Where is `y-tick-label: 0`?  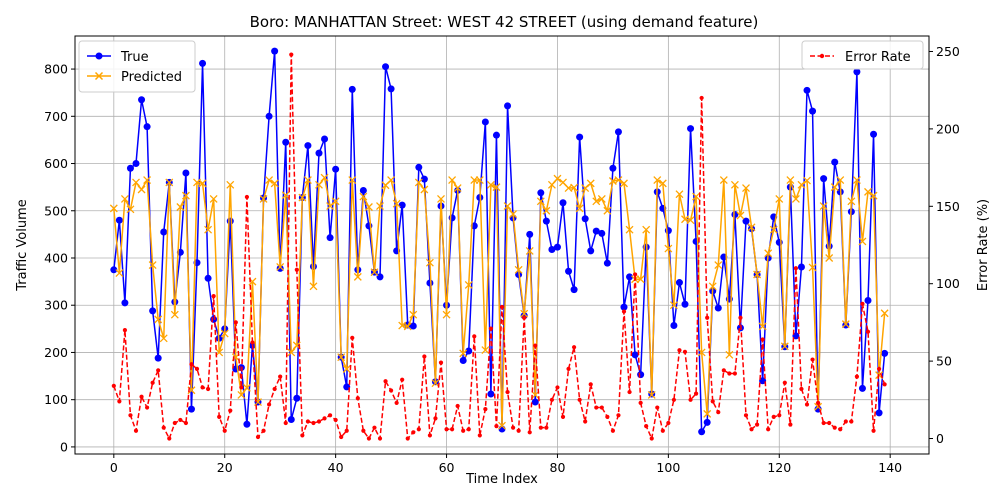 y-tick-label: 0 is located at coordinates (64, 446).